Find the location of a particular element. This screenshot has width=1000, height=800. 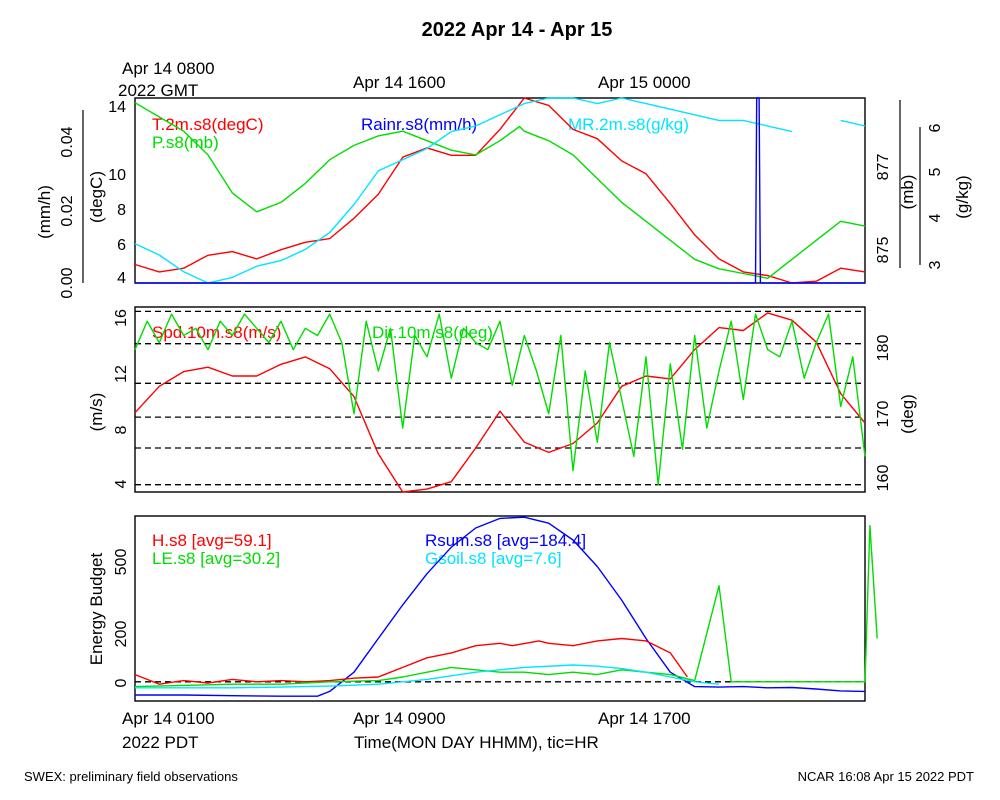

footer-source: SWEX: preliminary field observations is located at coordinates (131, 776).